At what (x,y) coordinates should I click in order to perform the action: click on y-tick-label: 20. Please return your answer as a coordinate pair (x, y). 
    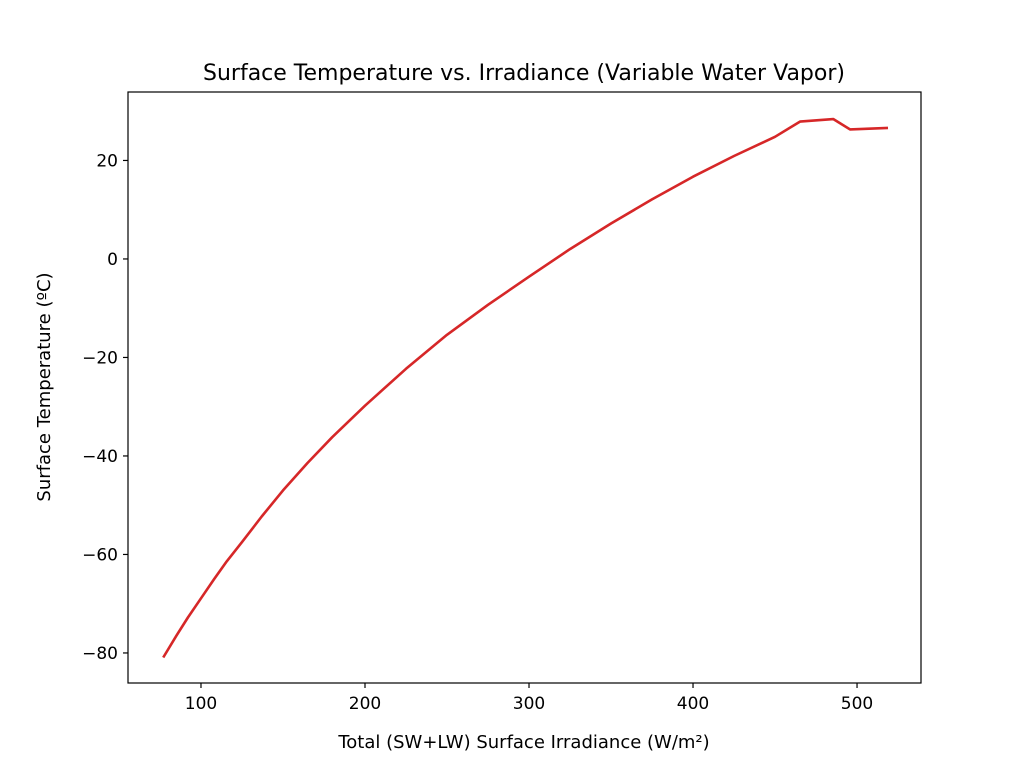
    Looking at the image, I should click on (107, 161).